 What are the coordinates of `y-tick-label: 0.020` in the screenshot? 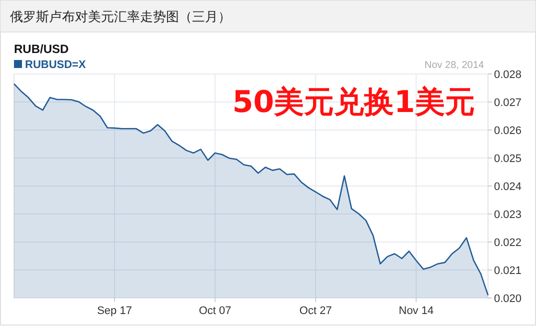 It's located at (508, 299).